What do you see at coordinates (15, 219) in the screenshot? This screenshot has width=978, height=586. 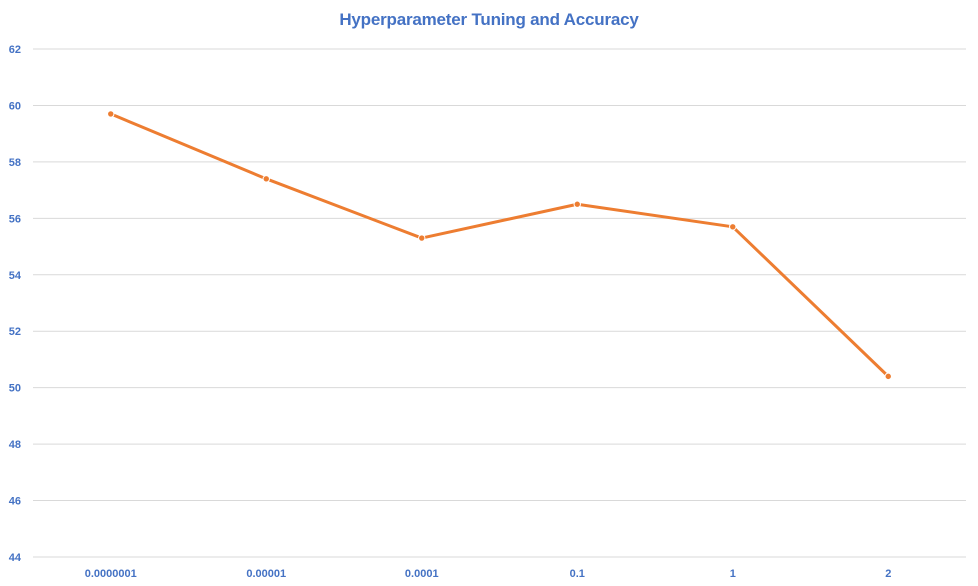 I see `y-tick-label: 56` at bounding box center [15, 219].